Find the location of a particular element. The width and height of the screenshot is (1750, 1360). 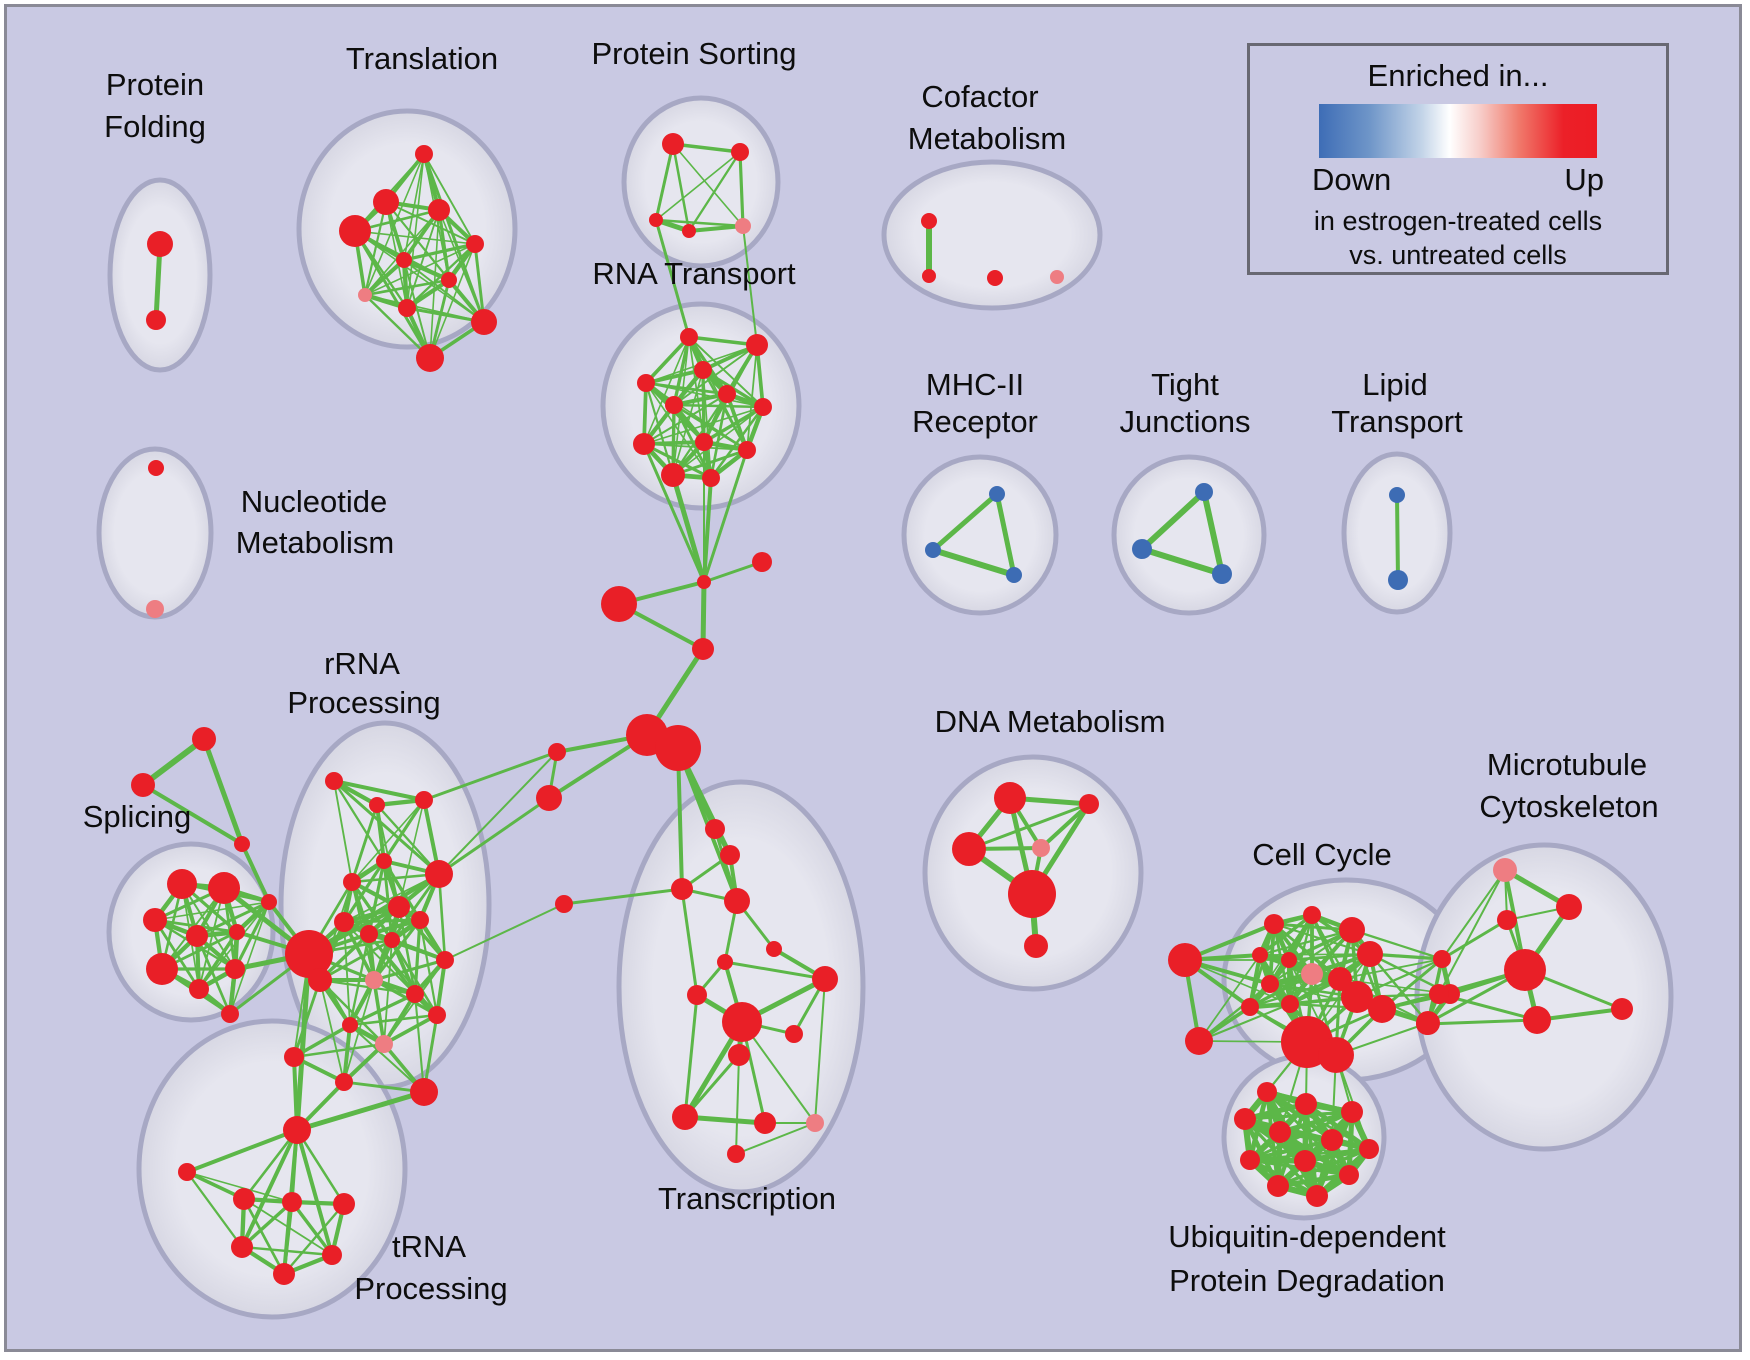

cluster-label-mhc-ii-receptor: Receptor is located at coordinates (975, 421).